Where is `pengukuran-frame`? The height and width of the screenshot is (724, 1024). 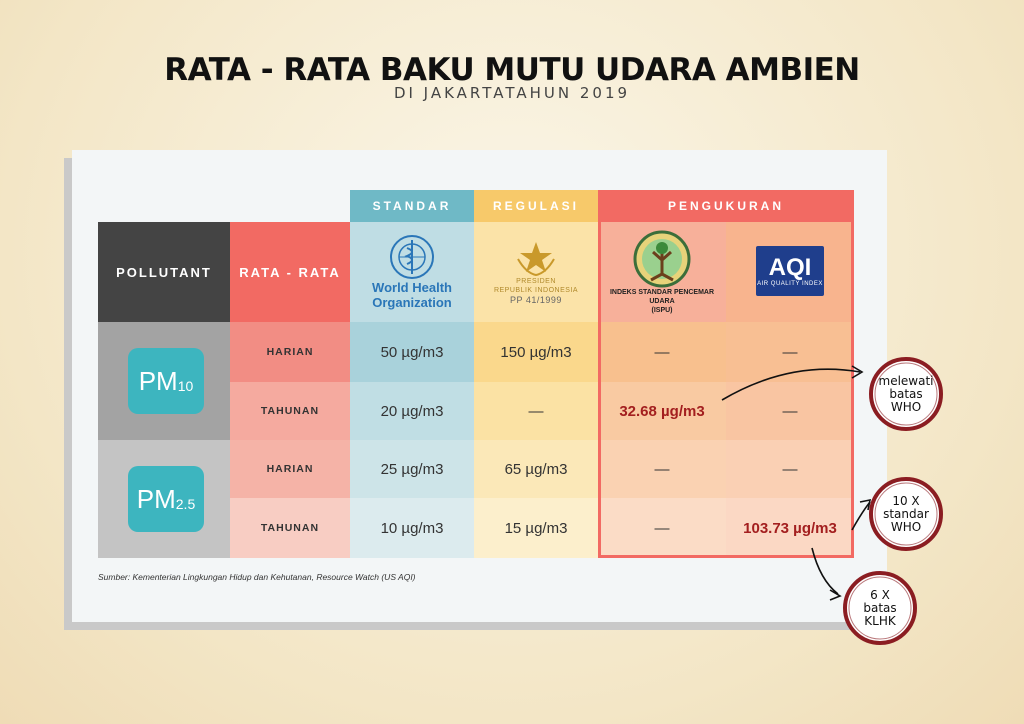
pengukuran-frame is located at coordinates (726, 390).